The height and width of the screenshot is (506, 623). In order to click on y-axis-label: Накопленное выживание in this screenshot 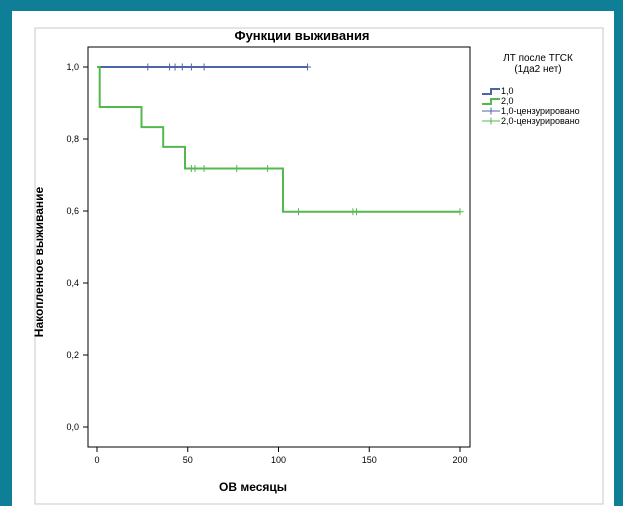, I will do `click(39, 261)`.